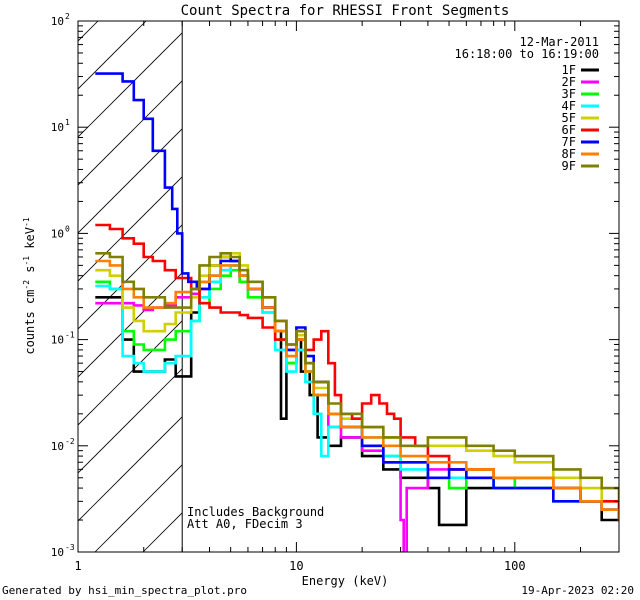 The height and width of the screenshot is (600, 640). Describe the element at coordinates (569, 130) in the screenshot. I see `legend-label: 6F` at that location.